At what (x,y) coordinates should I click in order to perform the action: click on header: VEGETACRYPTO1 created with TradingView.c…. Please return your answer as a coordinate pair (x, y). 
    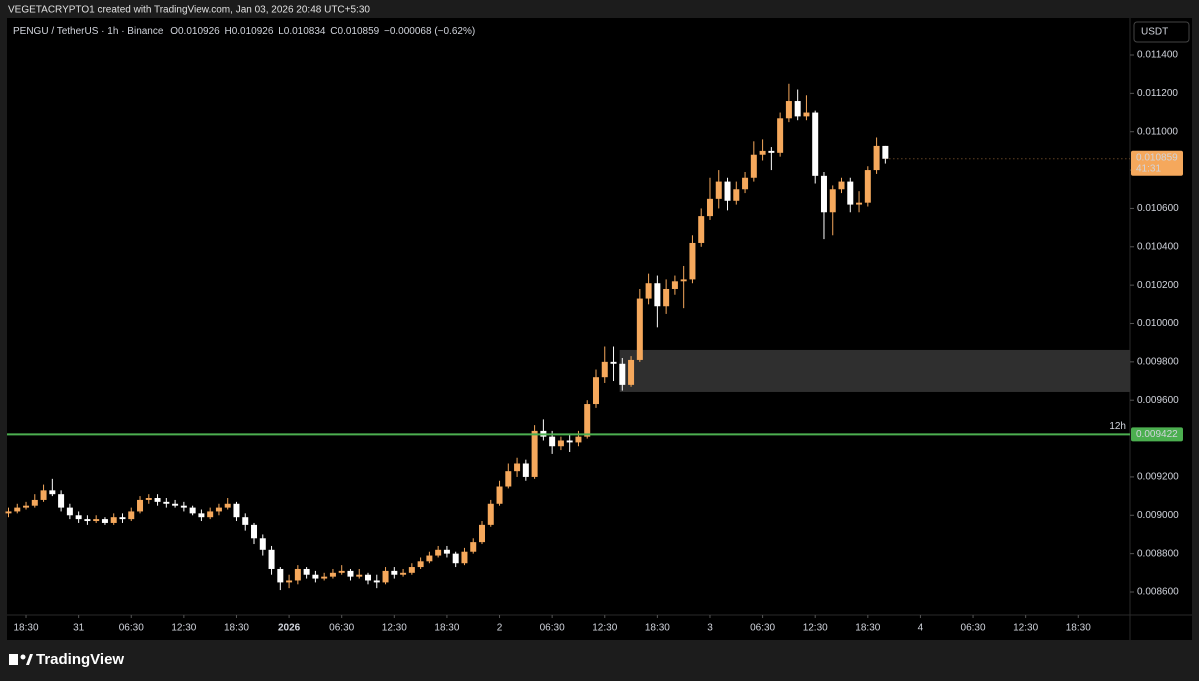
    Looking at the image, I should click on (189, 10).